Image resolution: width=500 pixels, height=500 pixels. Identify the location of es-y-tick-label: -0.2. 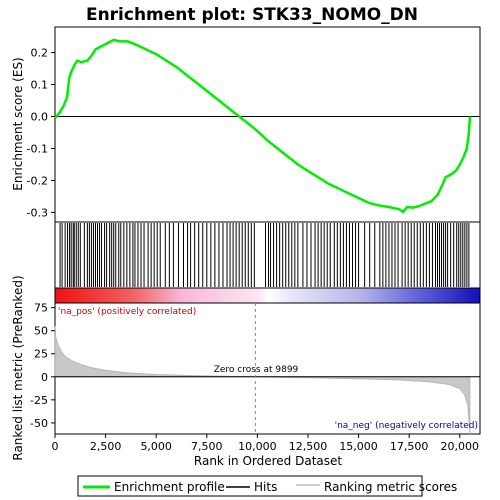
(37, 180).